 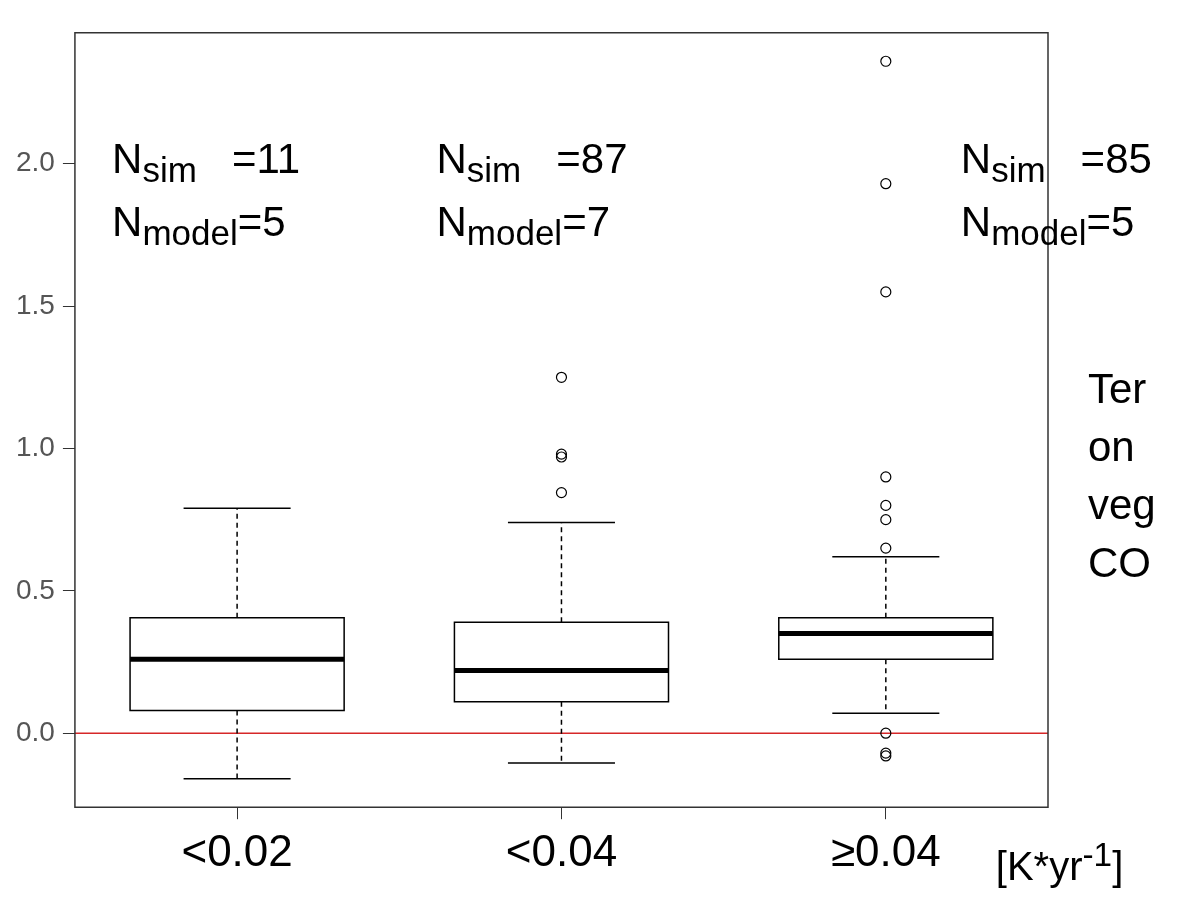 I want to click on x-axis-title: [K*yr$^{-1}$], so click(x=1059, y=863).